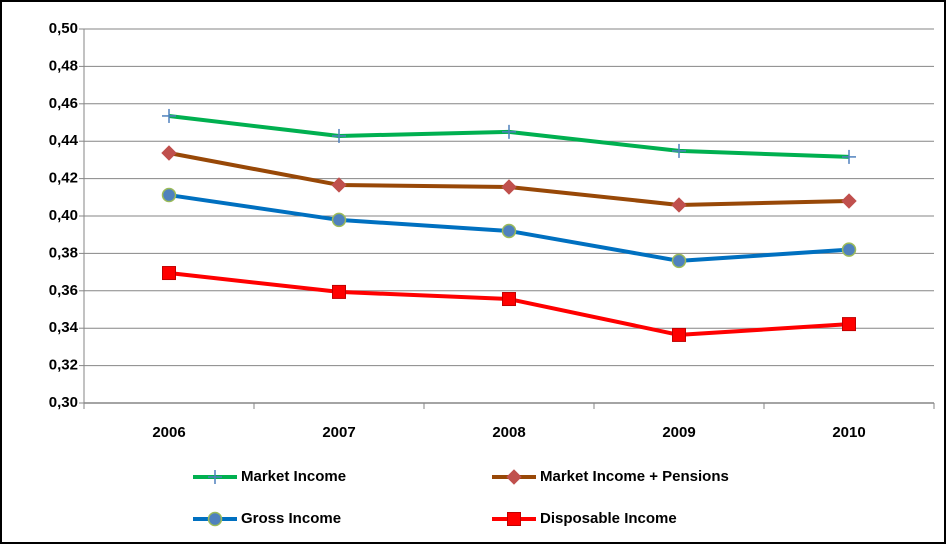  I want to click on x-tick-label: 2009, so click(678, 432).